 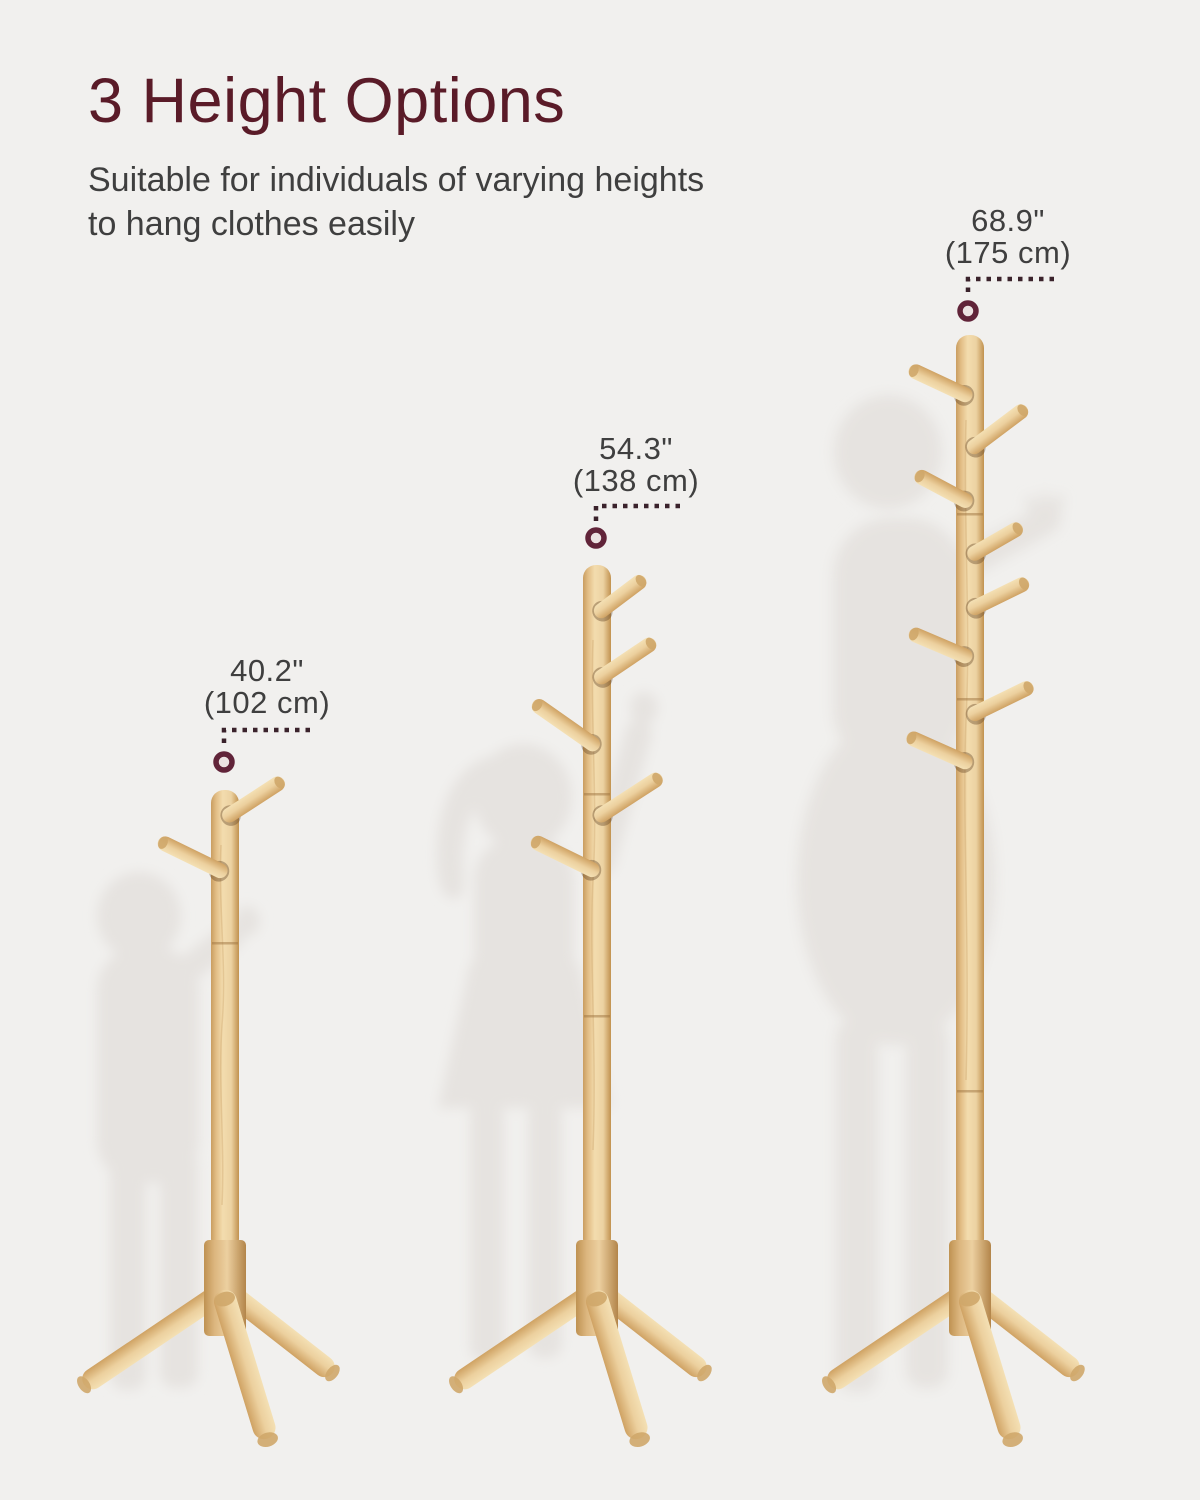 What do you see at coordinates (208, 1111) in the screenshot?
I see `coat-rack-small` at bounding box center [208, 1111].